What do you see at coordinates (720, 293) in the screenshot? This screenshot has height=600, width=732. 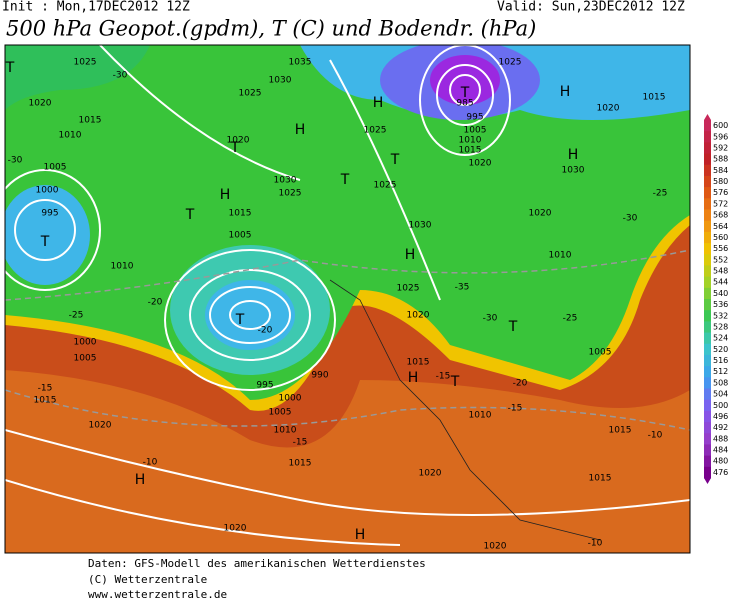 I see `colorbar-label: 540` at bounding box center [720, 293].